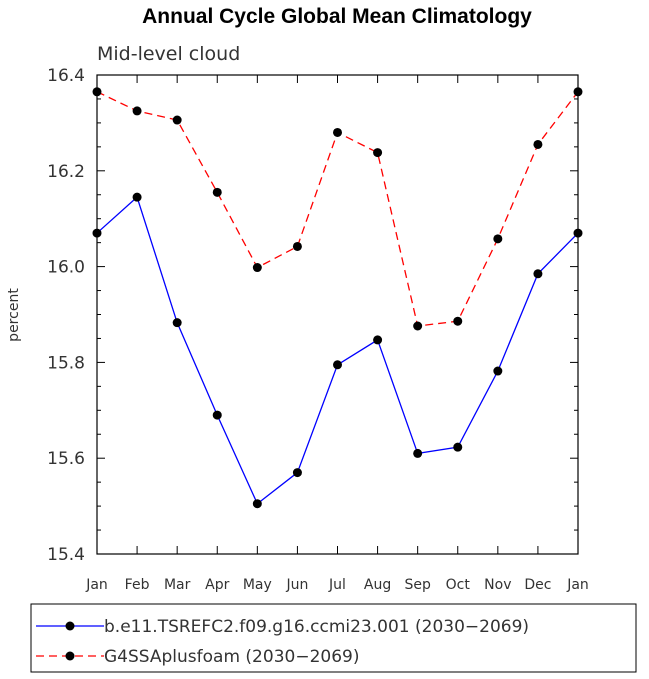  I want to click on legend-box, so click(333, 638).